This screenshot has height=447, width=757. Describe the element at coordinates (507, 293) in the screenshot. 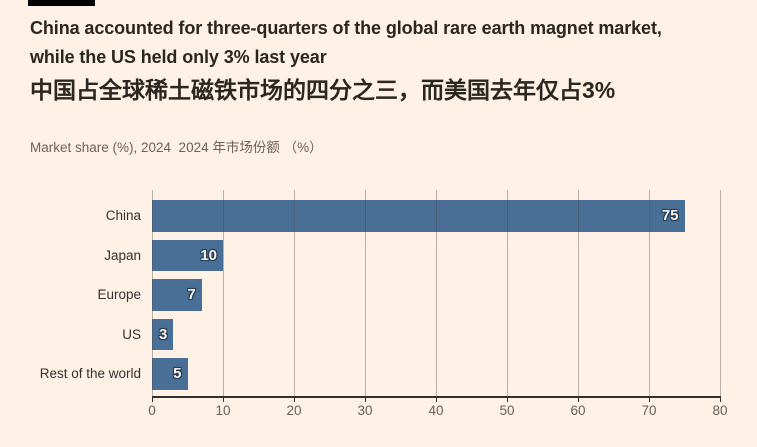

I see `gridline-x50` at that location.